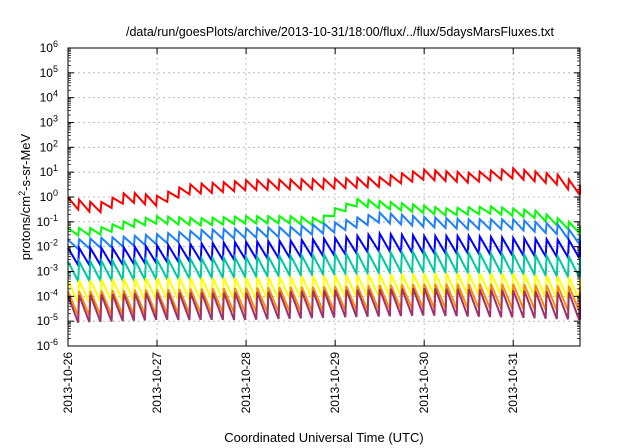 This screenshot has width=640, height=448. What do you see at coordinates (49, 47) in the screenshot?
I see `y-tick-label: 10⁶` at bounding box center [49, 47].